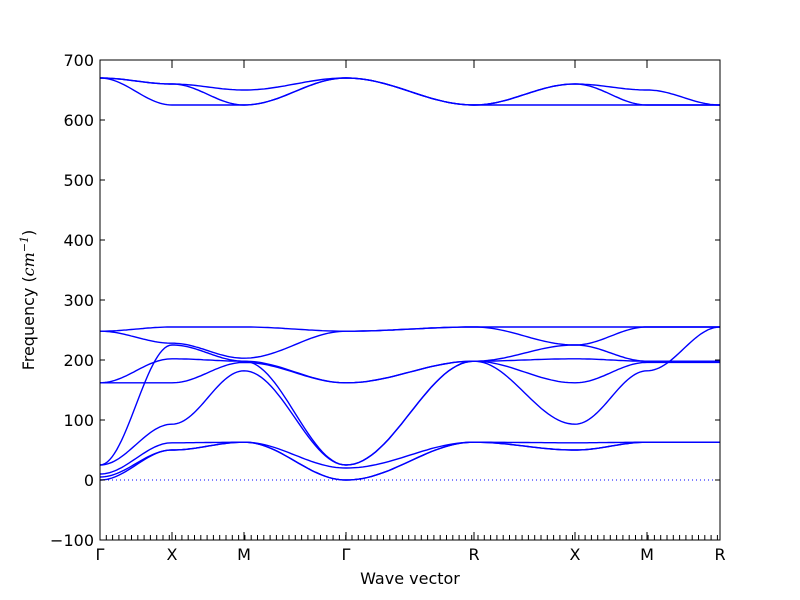 The image size is (800, 600). Describe the element at coordinates (78, 240) in the screenshot. I see `y-tick-label: 400` at that location.